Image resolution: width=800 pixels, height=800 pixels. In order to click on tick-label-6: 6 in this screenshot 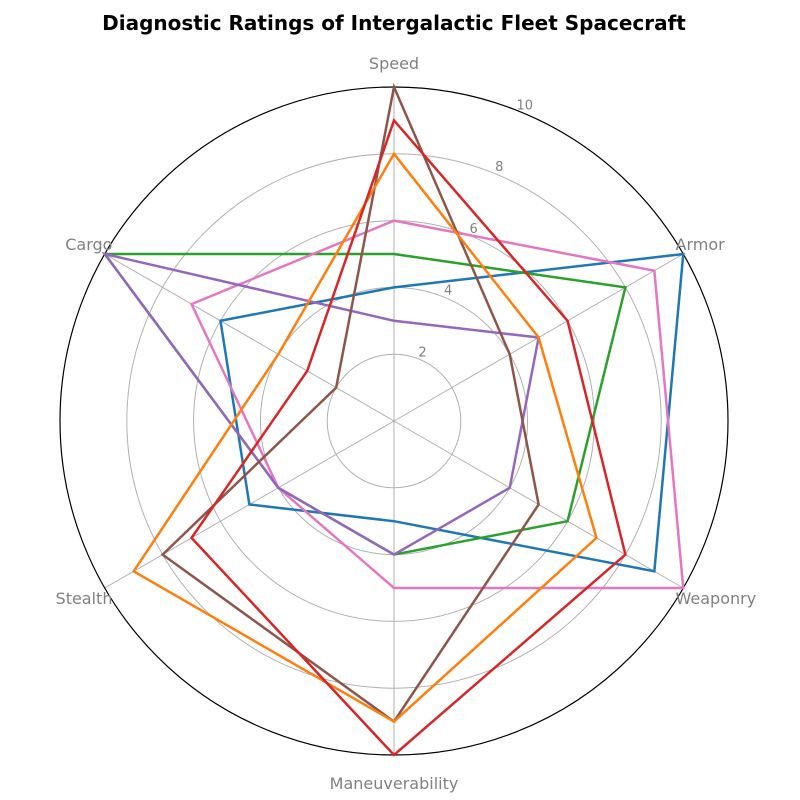, I will do `click(474, 229)`.